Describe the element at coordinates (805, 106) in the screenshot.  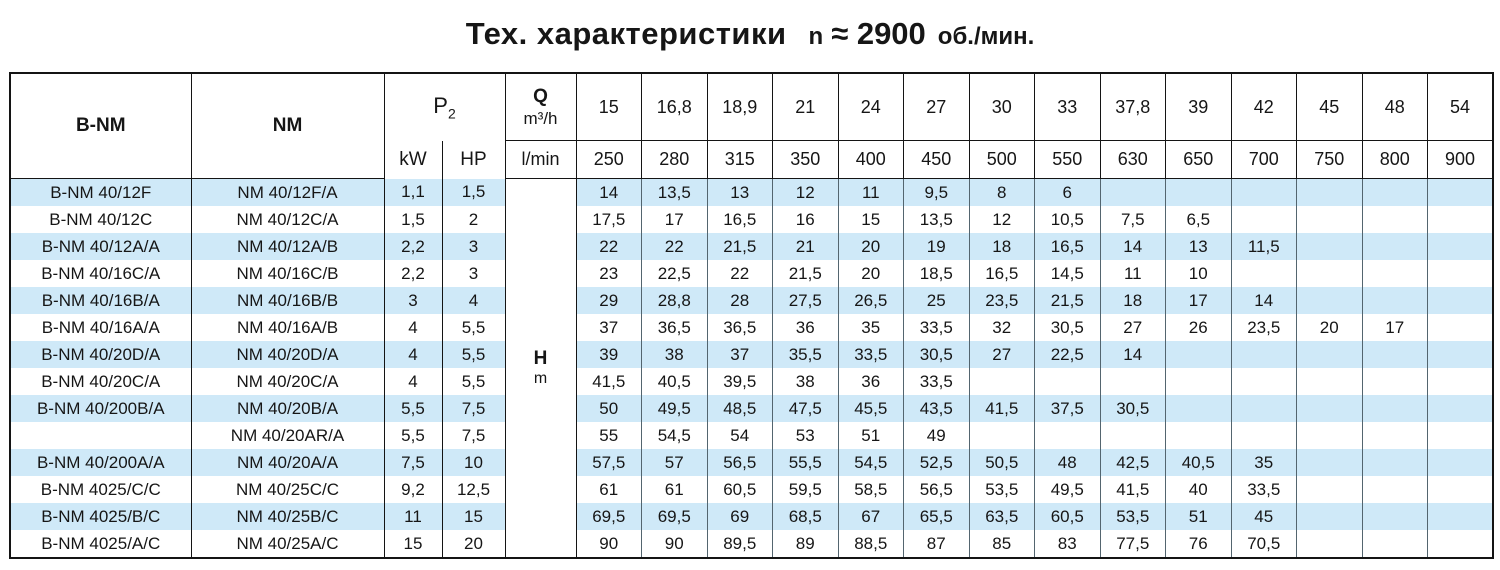
I see `flow-m3h-header: 21` at that location.